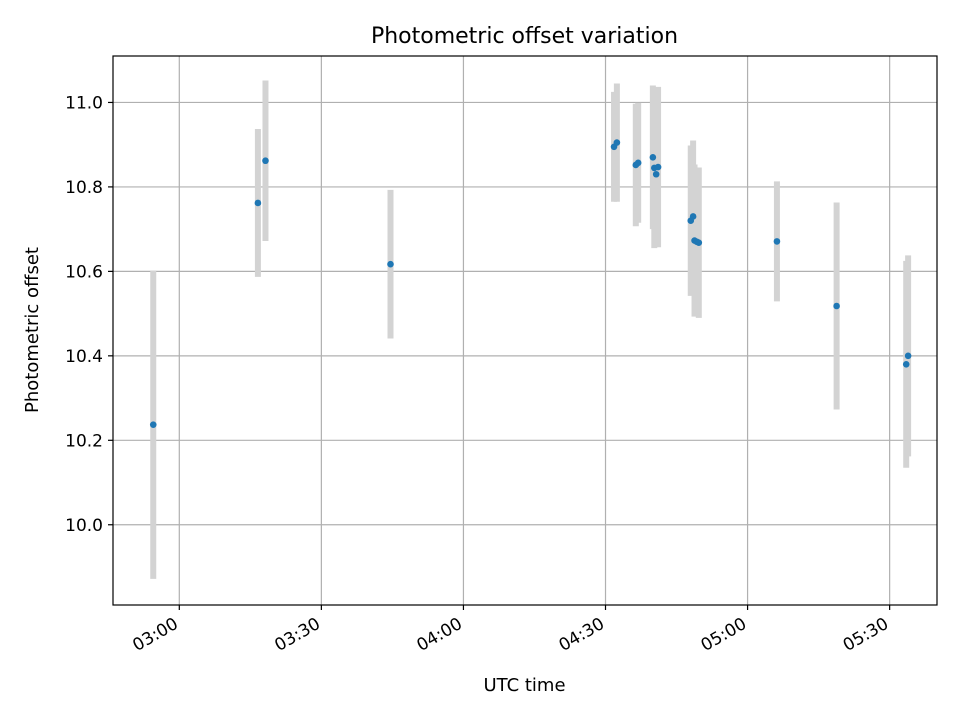  Describe the element at coordinates (155, 635) in the screenshot. I see `x-tick-label: 03:00` at that location.